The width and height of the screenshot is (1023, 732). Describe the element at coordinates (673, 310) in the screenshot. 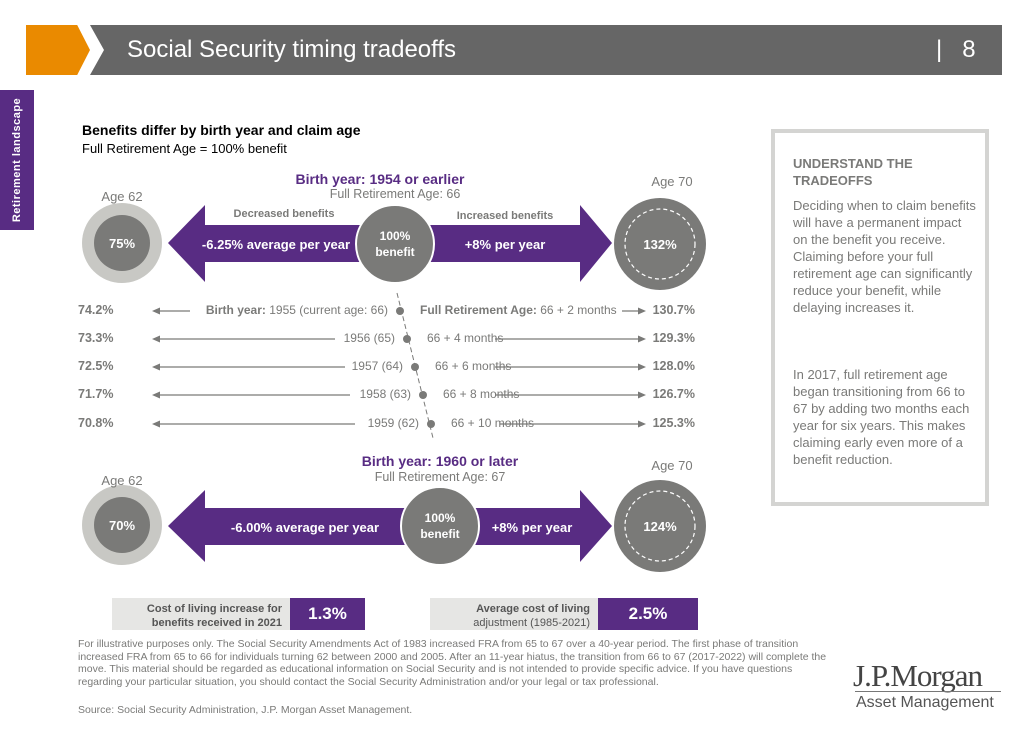

I see `increased-benefit-value: 130.7%` at that location.